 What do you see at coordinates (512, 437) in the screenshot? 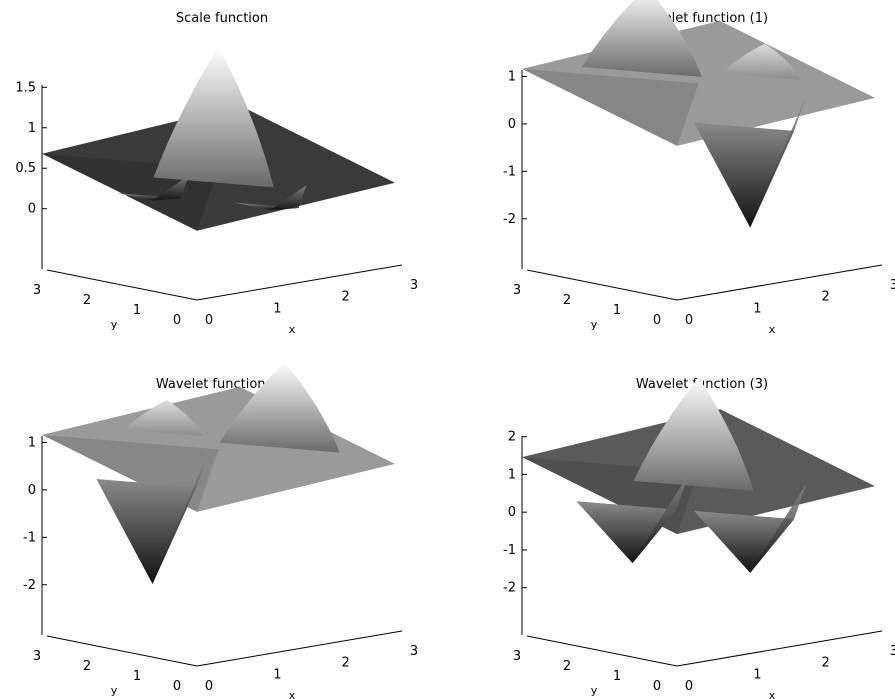
I see `z-tick-label: 2` at bounding box center [512, 437].